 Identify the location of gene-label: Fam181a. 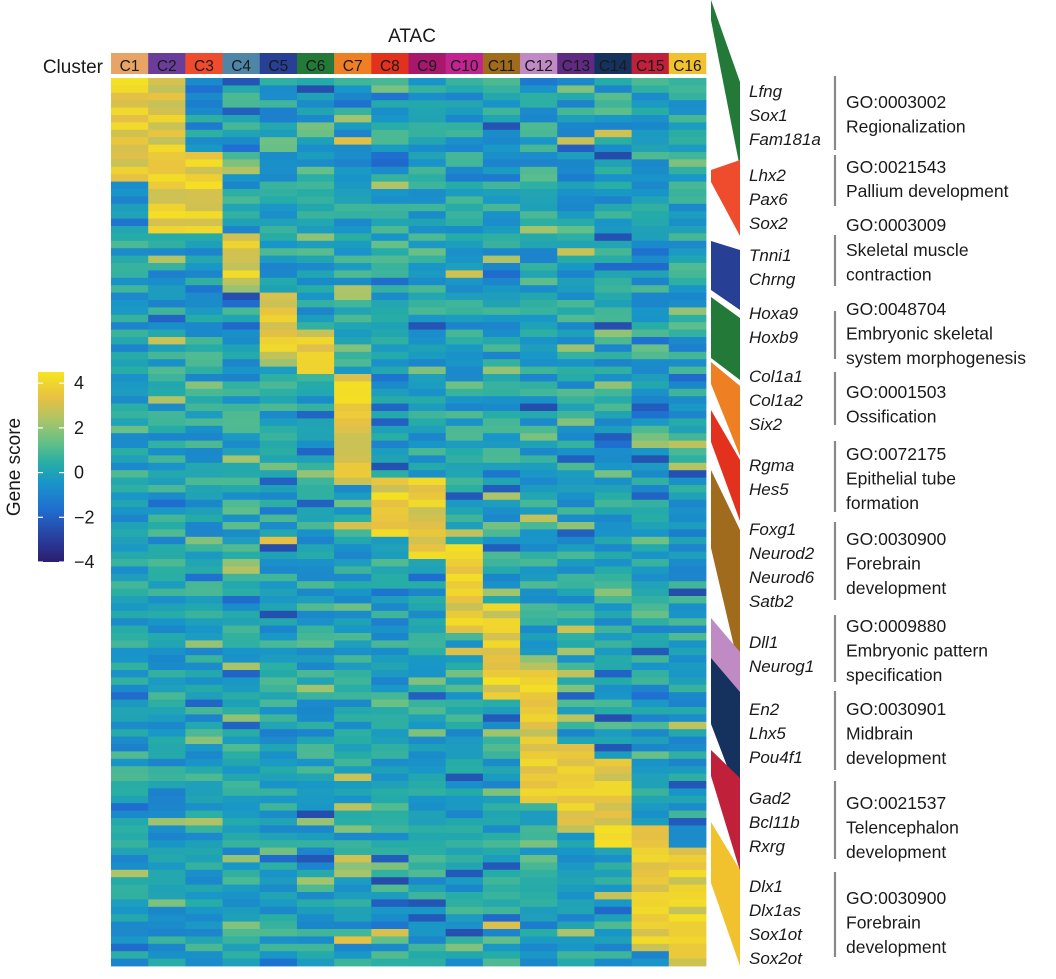
(785, 139).